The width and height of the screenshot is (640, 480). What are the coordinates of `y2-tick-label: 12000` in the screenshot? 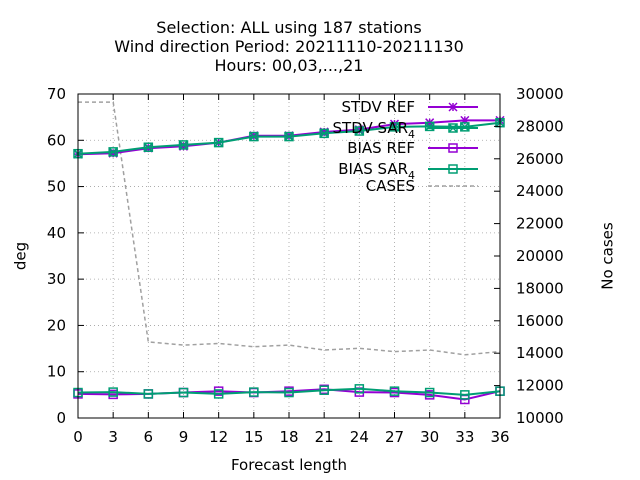 It's located at (540, 386).